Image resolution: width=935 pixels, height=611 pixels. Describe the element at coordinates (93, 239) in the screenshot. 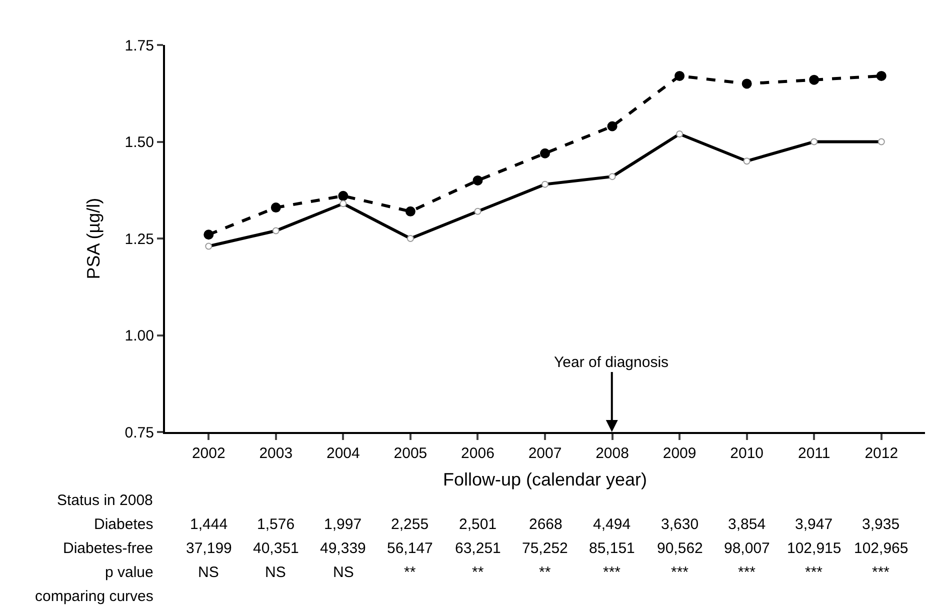

I see `y-axis-title: PSA (µg/l)` at that location.